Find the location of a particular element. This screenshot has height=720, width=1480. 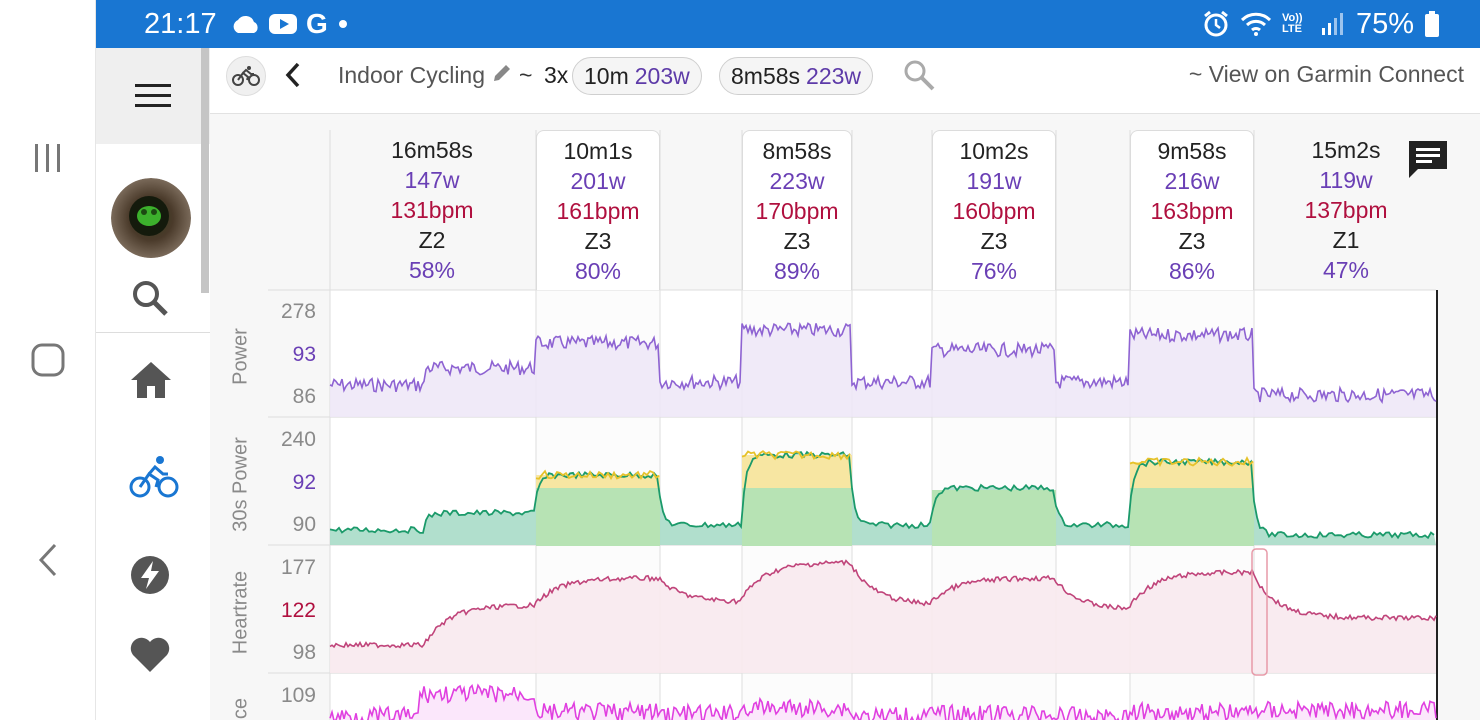

wifi-icon is located at coordinates (1256, 24).